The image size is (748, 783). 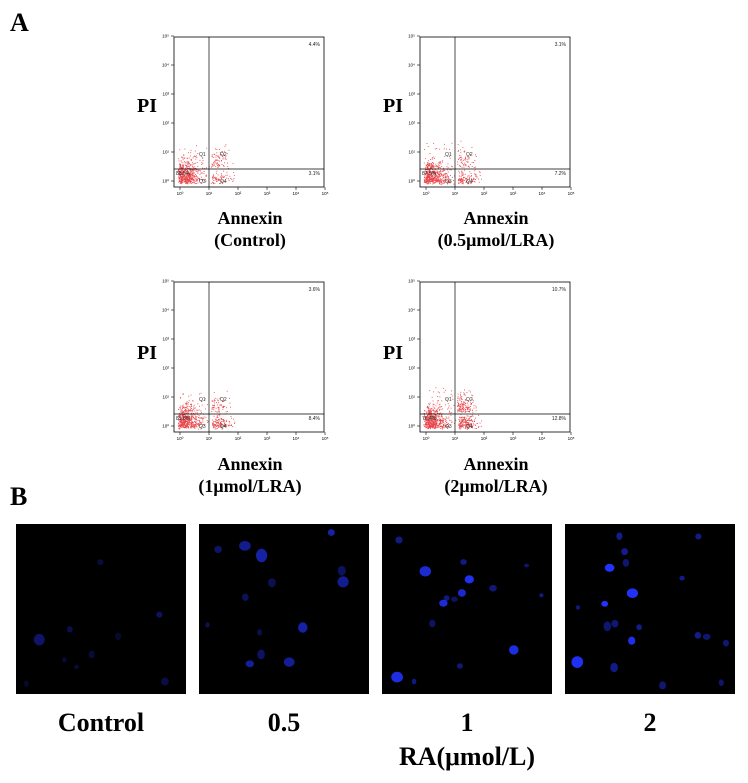 What do you see at coordinates (496, 486) in the screenshot?
I see `plot4-condition-label: (2μmol/LRA)` at bounding box center [496, 486].